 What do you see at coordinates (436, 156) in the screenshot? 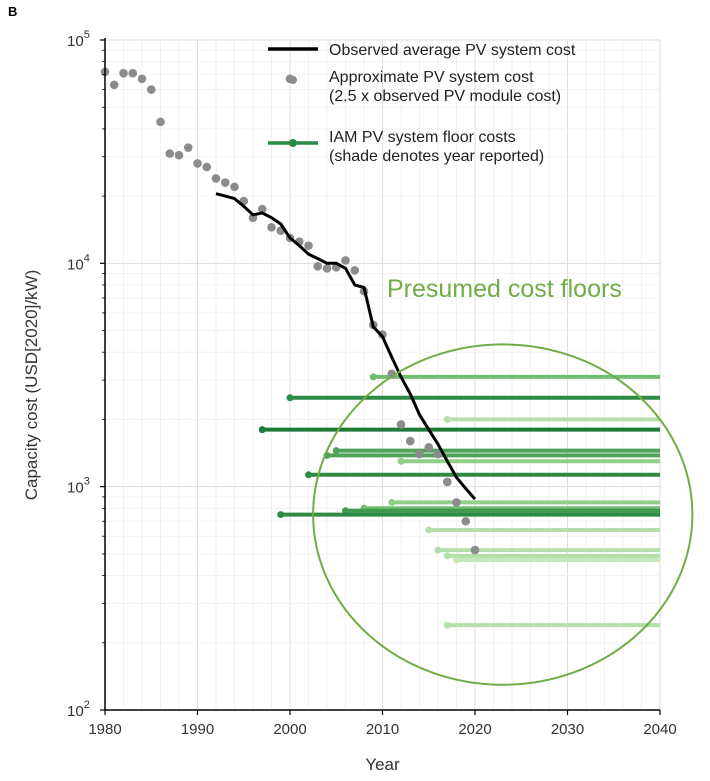
I see `legend-label-floor: (shade denotes year reported)` at bounding box center [436, 156].